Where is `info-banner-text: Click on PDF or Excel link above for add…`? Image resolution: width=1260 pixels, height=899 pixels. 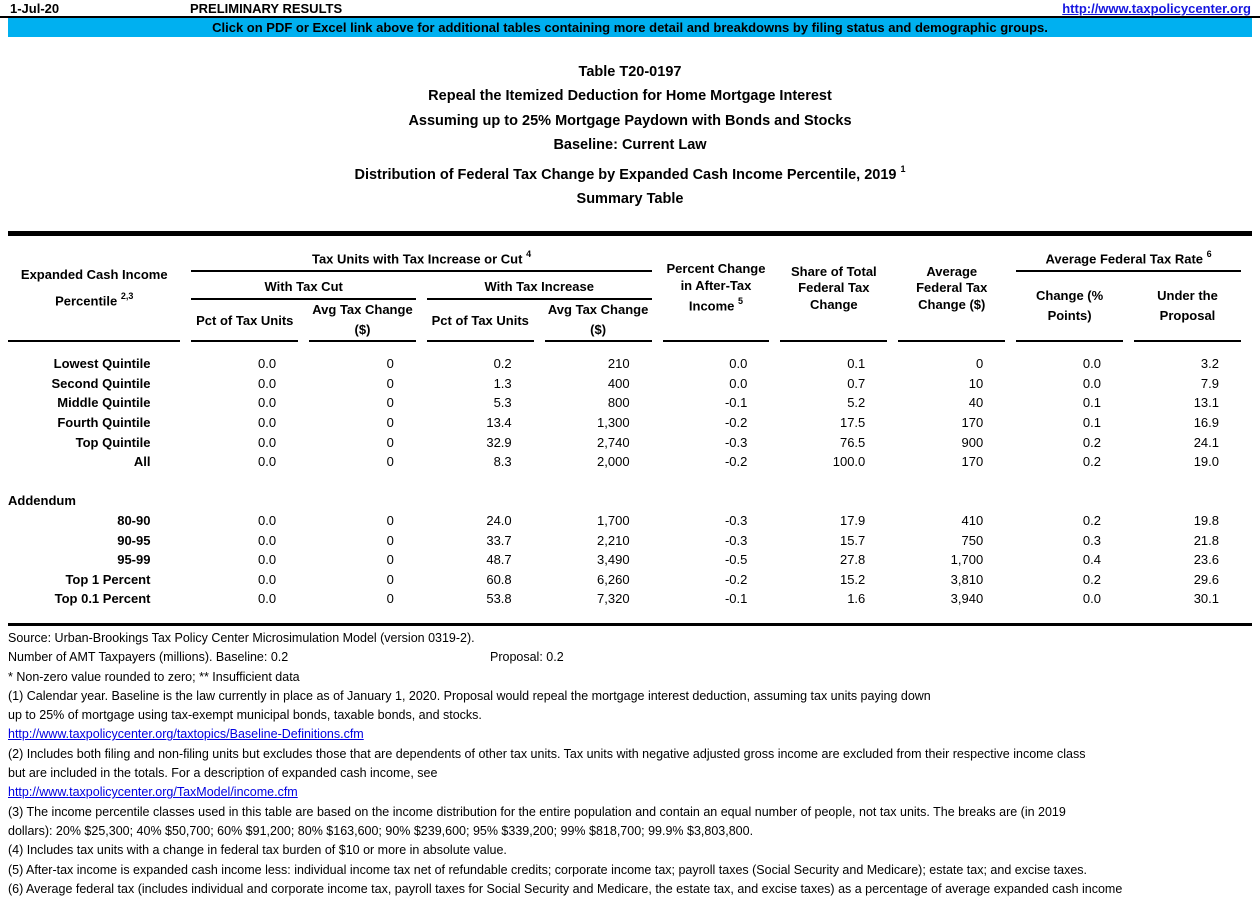
info-banner-text: Click on PDF or Excel link above for add… is located at coordinates (630, 27).